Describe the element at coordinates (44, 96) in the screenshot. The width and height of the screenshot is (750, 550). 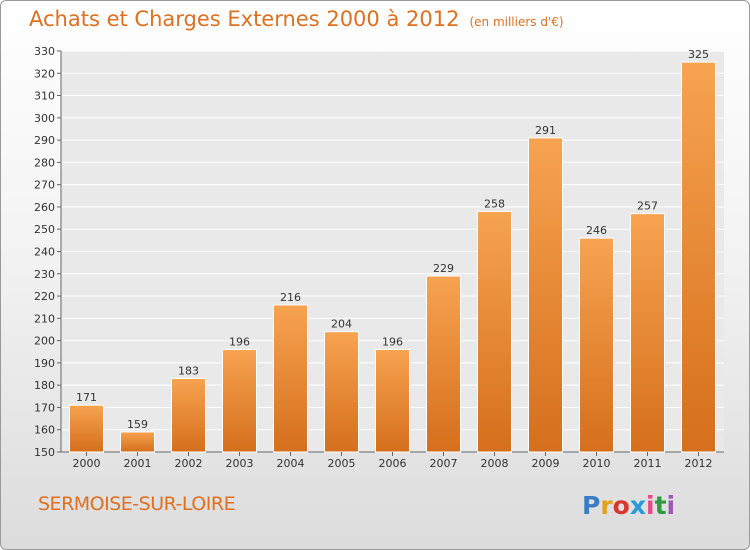
I see `y-tick-label: 310` at that location.